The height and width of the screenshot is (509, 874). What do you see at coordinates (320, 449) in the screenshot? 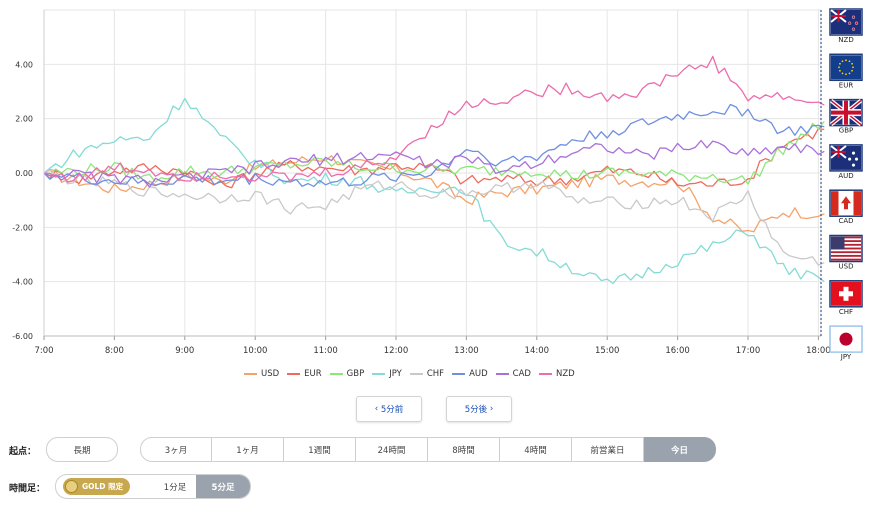
I see `range-option-button: 1週間` at bounding box center [320, 449].